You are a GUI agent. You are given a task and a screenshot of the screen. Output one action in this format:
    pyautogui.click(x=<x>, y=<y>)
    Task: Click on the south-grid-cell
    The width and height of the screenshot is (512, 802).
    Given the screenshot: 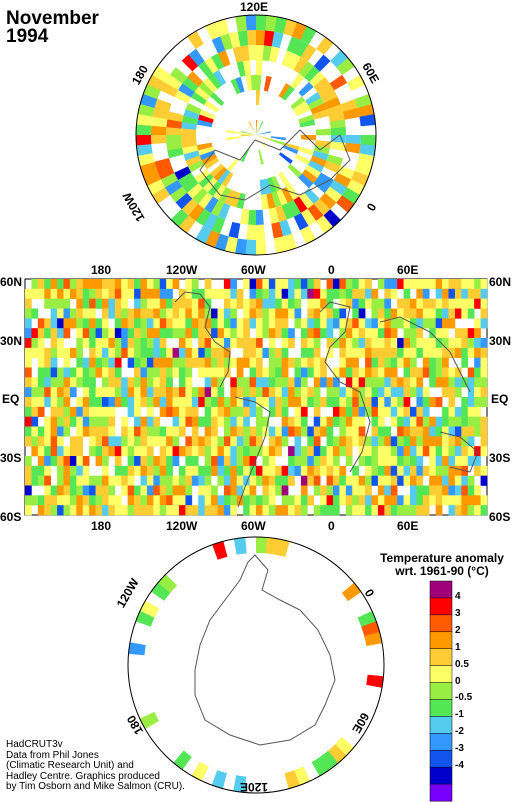 What is the action you would take?
    pyautogui.click(x=200, y=771)
    